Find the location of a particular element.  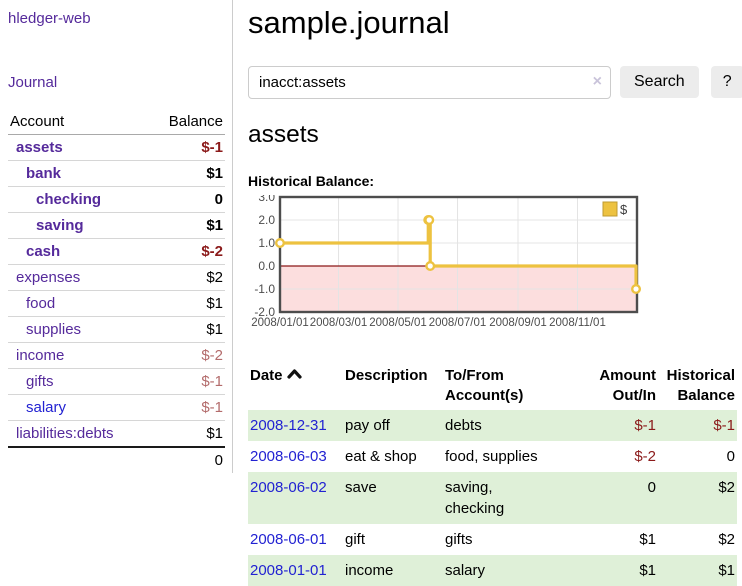

svg-text: -1.0 is located at coordinates (264, 289).